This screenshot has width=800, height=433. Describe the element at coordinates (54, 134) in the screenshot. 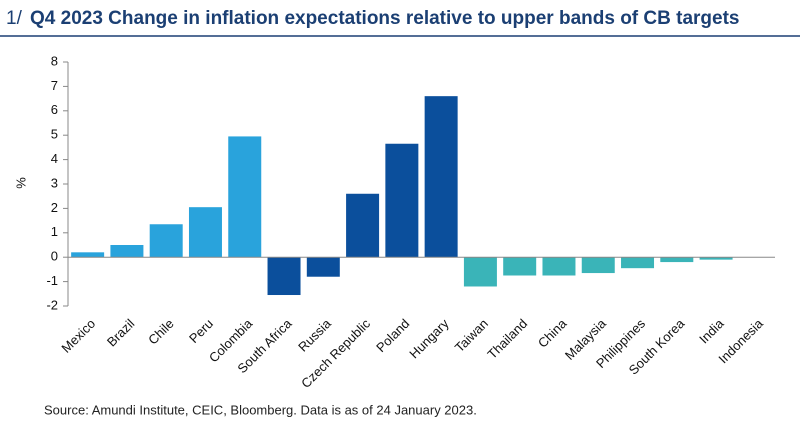

I see `y-tick-label: 5` at that location.